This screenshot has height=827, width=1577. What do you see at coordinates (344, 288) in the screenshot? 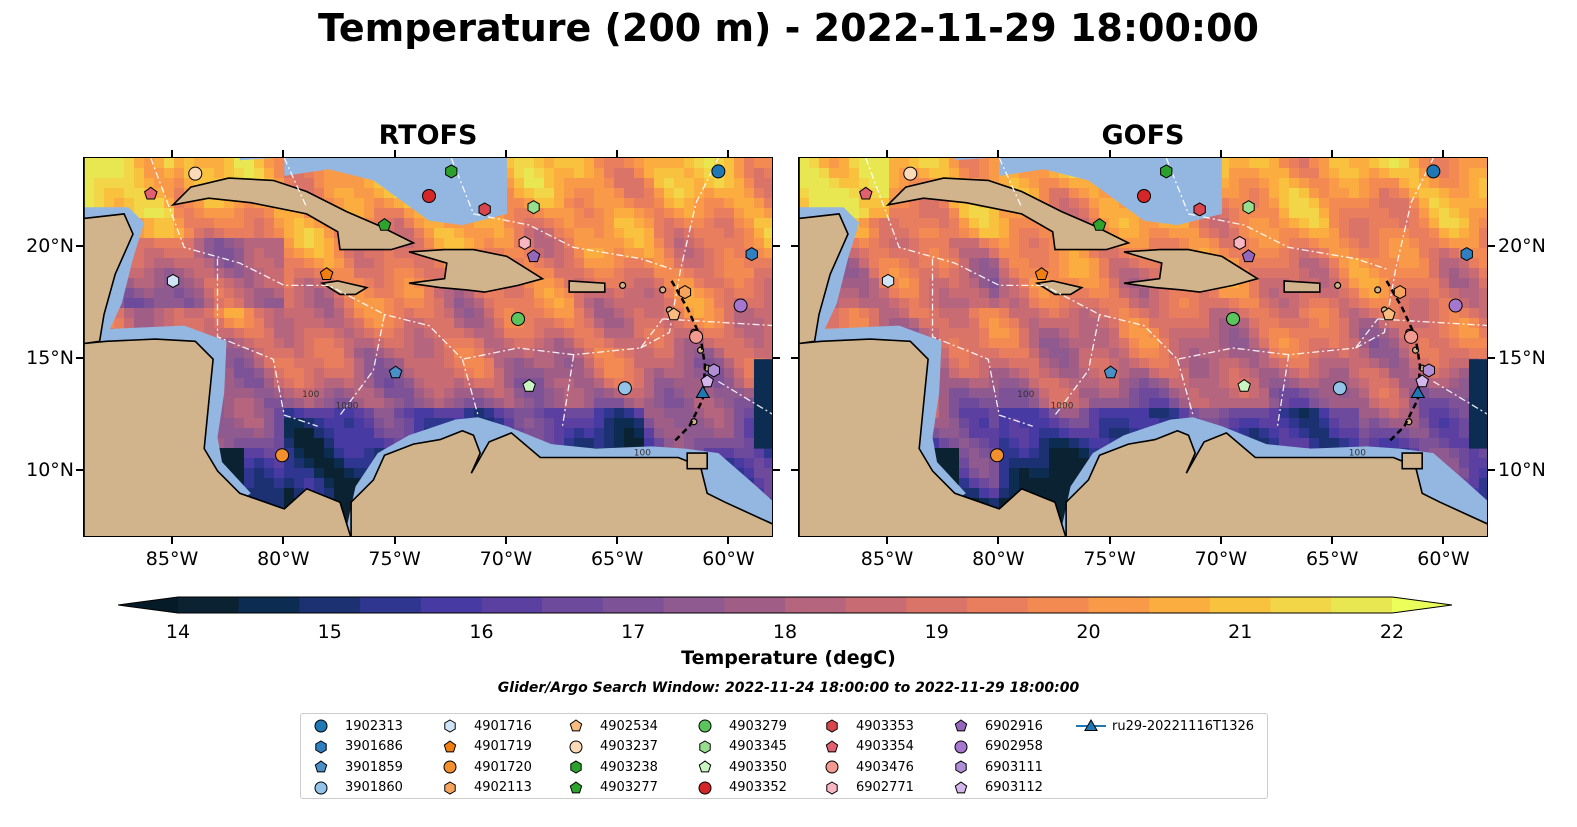
I see `jamaica-land` at bounding box center [344, 288].